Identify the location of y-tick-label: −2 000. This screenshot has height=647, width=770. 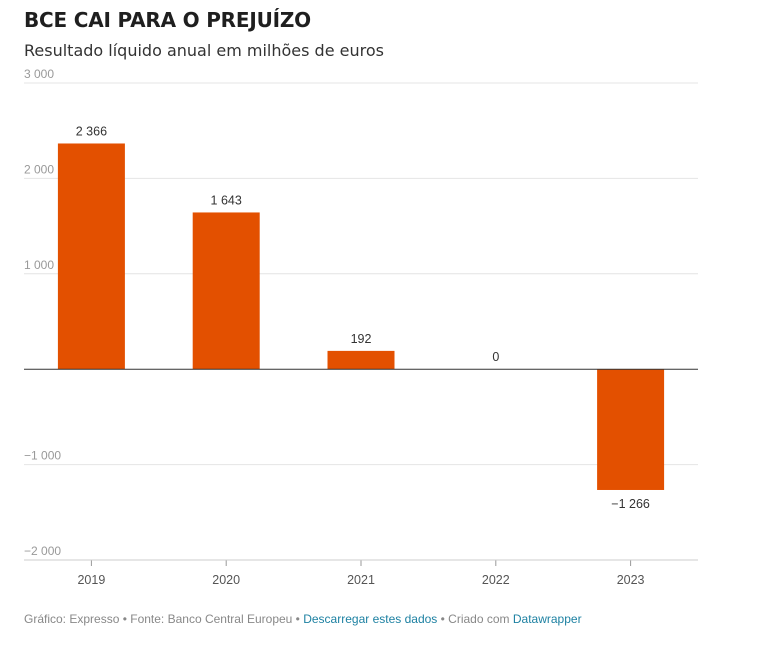
(42, 551).